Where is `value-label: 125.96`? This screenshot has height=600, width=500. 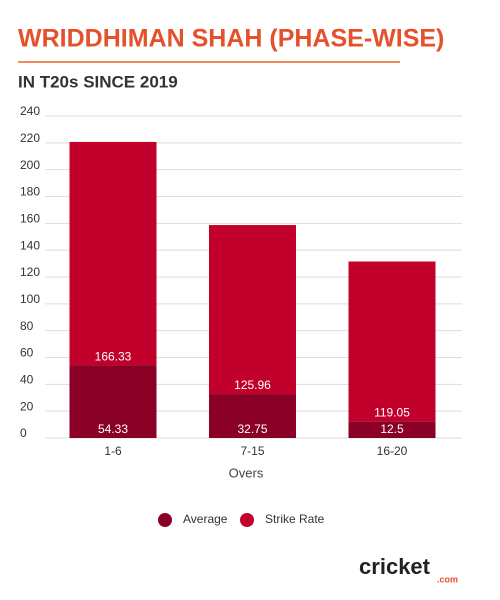
value-label: 125.96 is located at coordinates (252, 385).